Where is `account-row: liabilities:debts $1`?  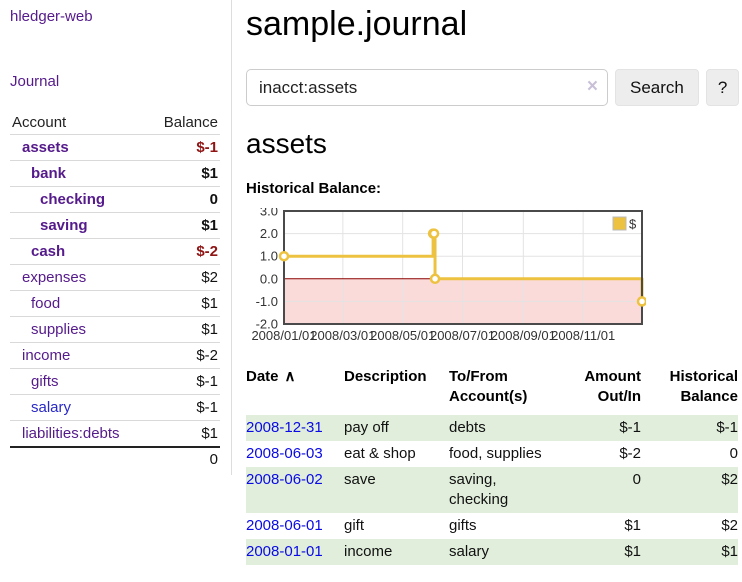 account-row: liabilities:debts $1 is located at coordinates (115, 434).